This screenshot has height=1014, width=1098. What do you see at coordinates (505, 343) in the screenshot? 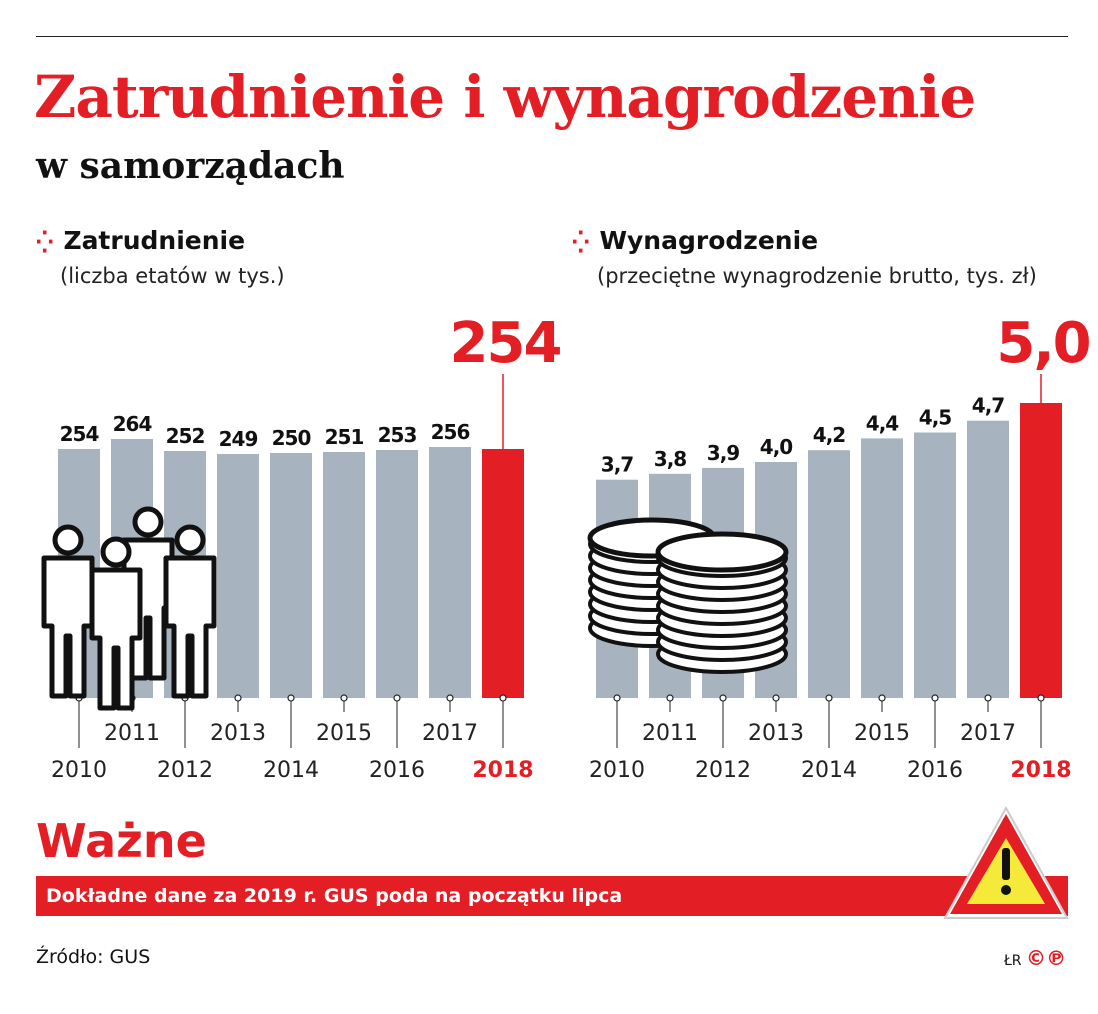
I see `highlight-value-label: 254` at bounding box center [505, 343].